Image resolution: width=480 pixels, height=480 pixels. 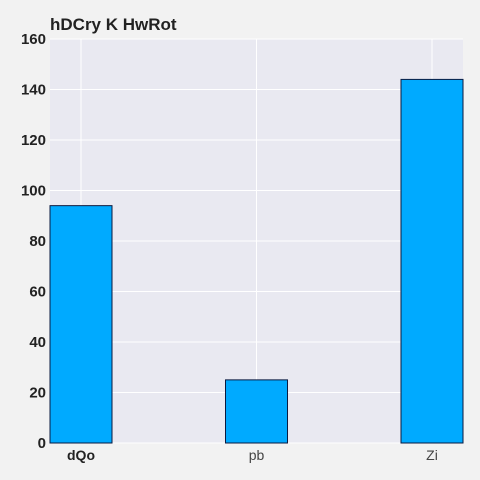 I want to click on x-tick-label: pb, so click(x=257, y=455).